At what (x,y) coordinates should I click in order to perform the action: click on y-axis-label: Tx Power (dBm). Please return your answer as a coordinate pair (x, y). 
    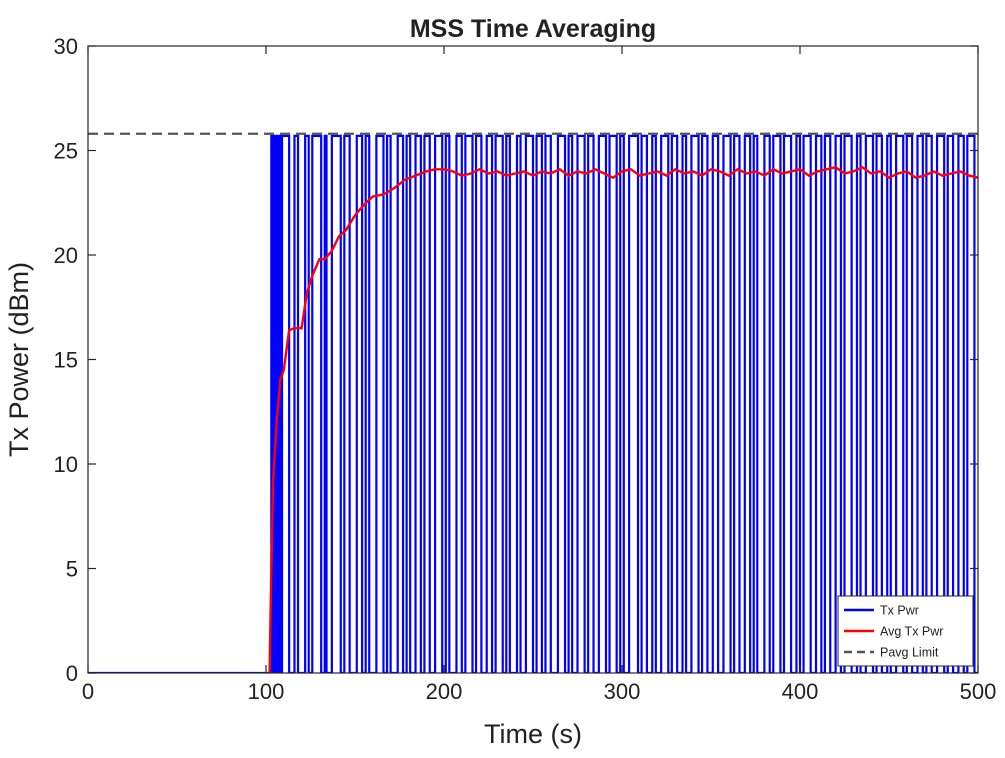
    Looking at the image, I should click on (19, 359).